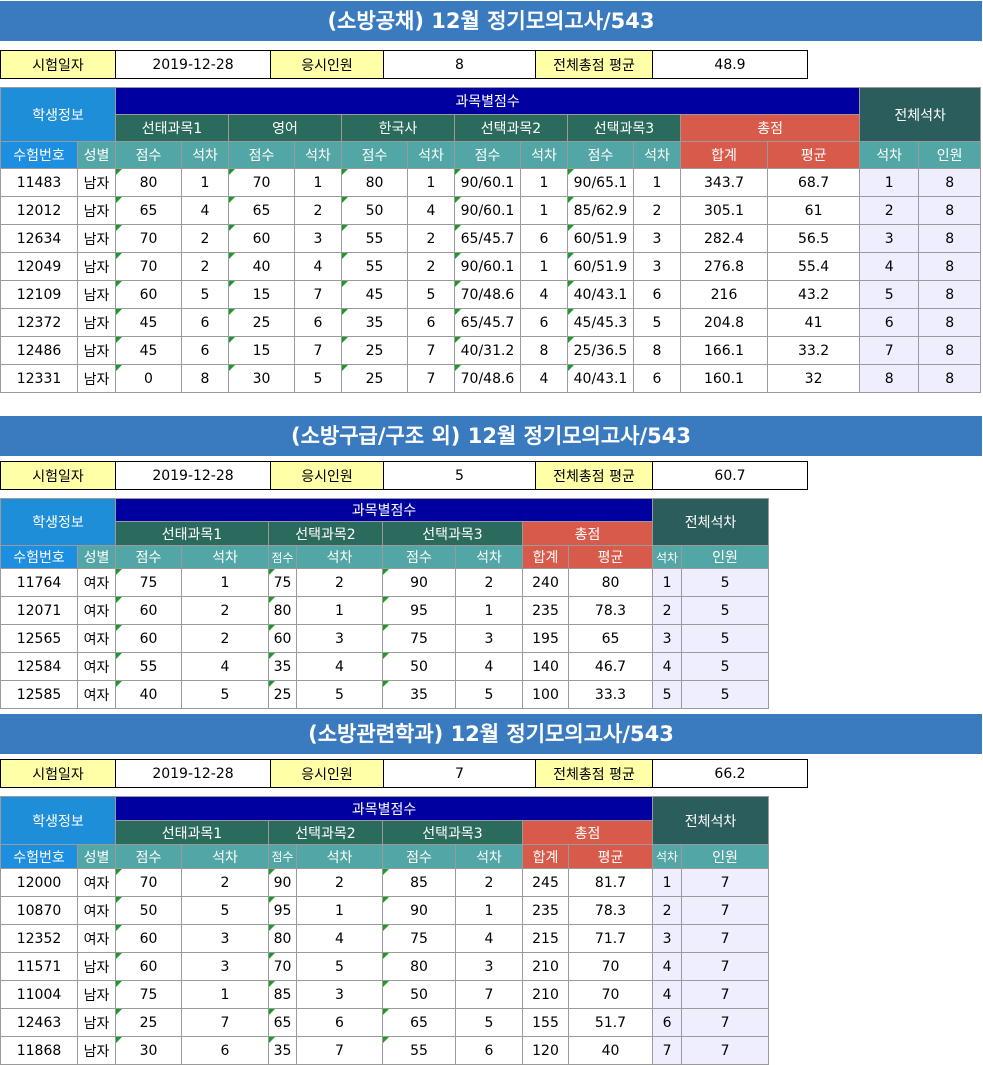  I want to click on total-sum-cell: 276.8, so click(724, 267).